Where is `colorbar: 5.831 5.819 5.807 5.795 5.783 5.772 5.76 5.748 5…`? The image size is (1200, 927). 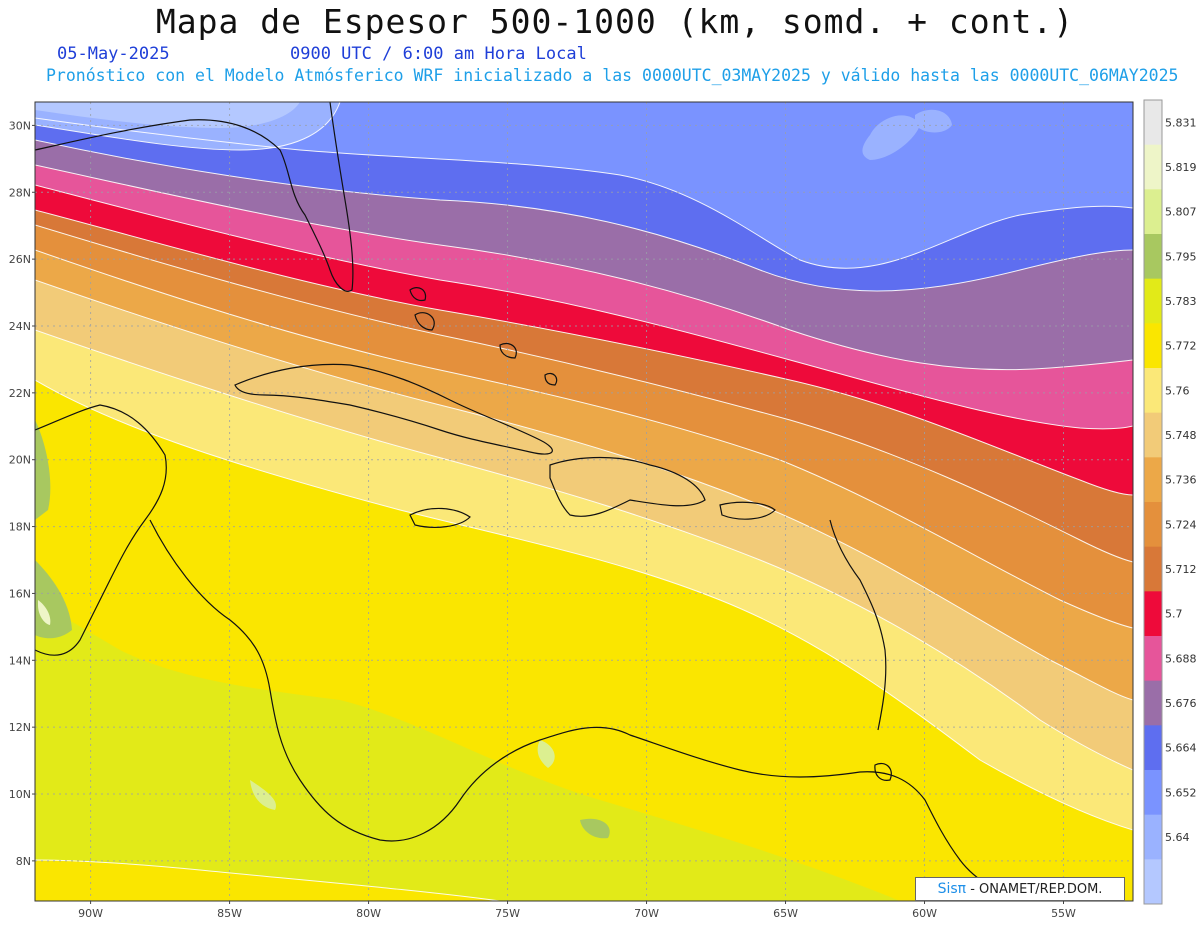
colorbar: 5.831 5.819 5.807 5.795 5.783 5.772 5.76 5.748 5… is located at coordinates (1170, 502).